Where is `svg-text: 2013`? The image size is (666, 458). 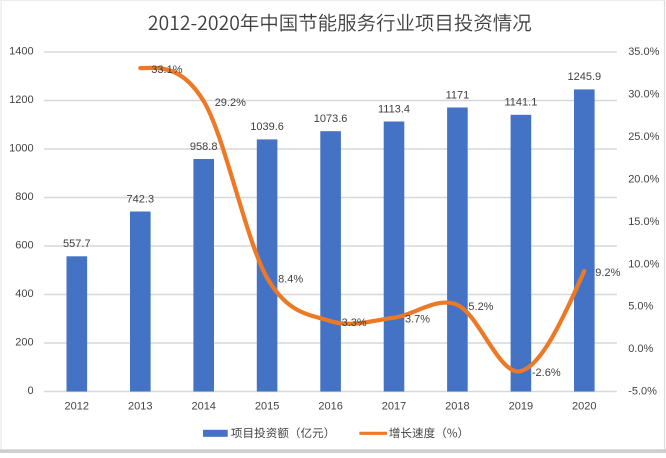
svg-text: 2013 is located at coordinates (140, 407).